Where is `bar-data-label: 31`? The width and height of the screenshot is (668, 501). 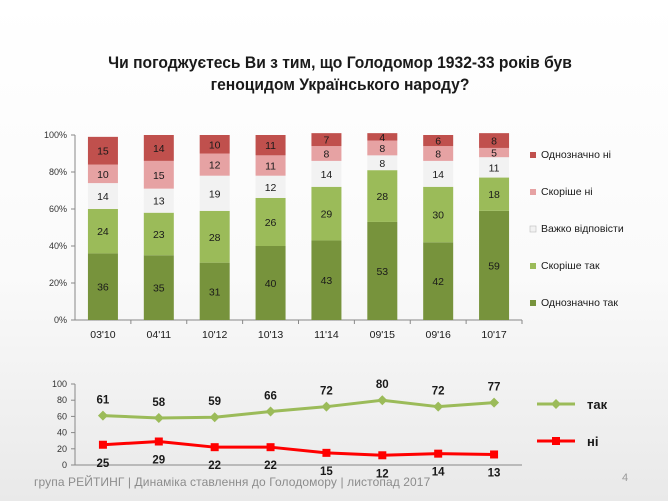 bar-data-label: 31 is located at coordinates (215, 292).